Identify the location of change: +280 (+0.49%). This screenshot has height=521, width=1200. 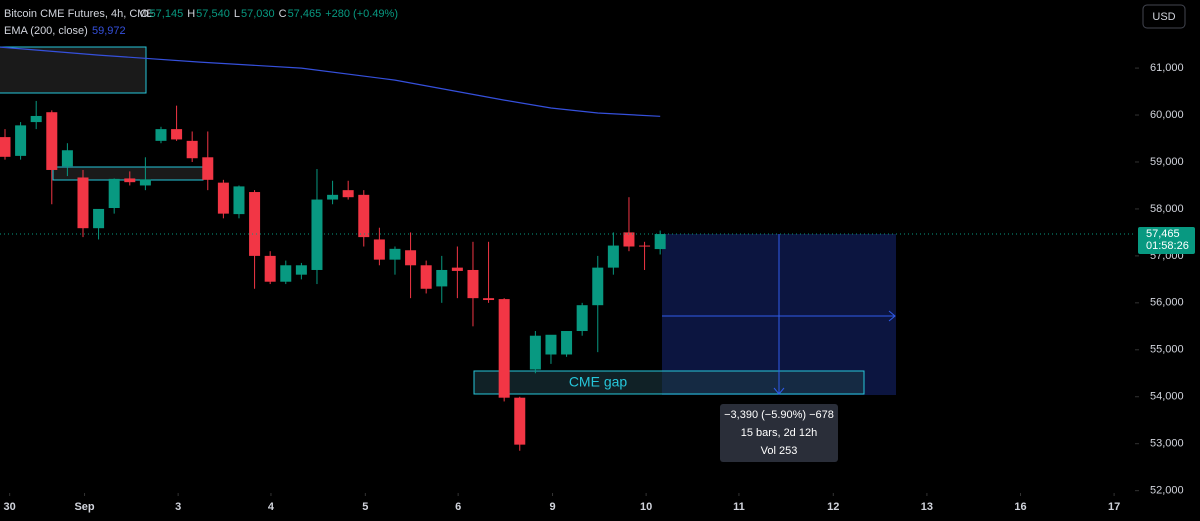
(361, 14).